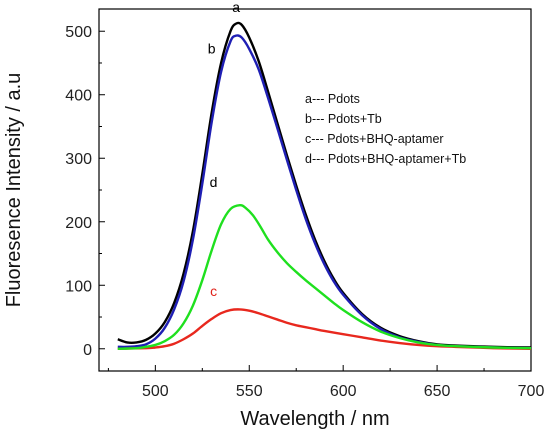  I want to click on y-axis-ticks: 0 100 200 300 400 500, so click(85, 191).